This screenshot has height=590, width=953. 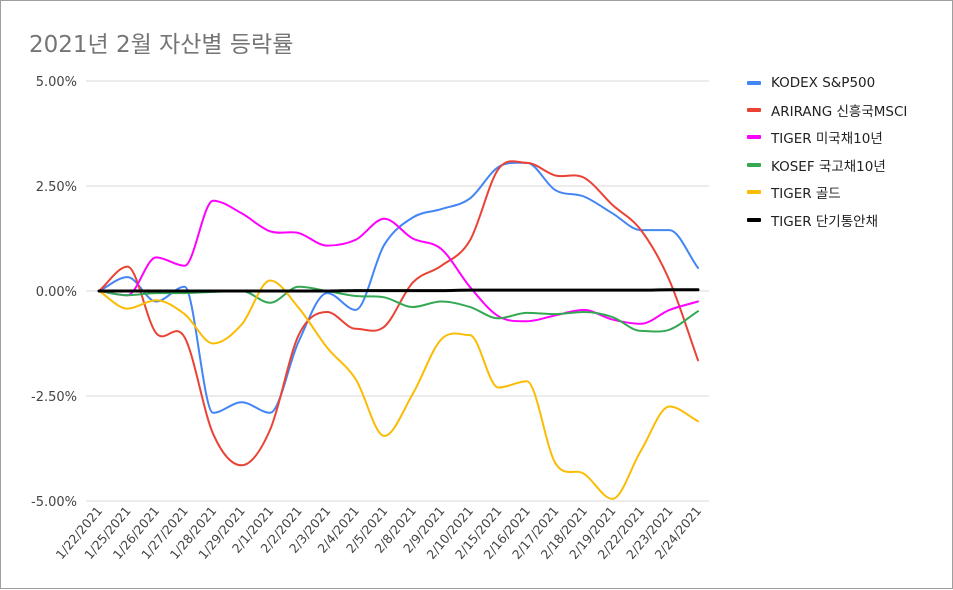 What do you see at coordinates (823, 82) in the screenshot?
I see `legend-label: KODEX S&P500` at bounding box center [823, 82].